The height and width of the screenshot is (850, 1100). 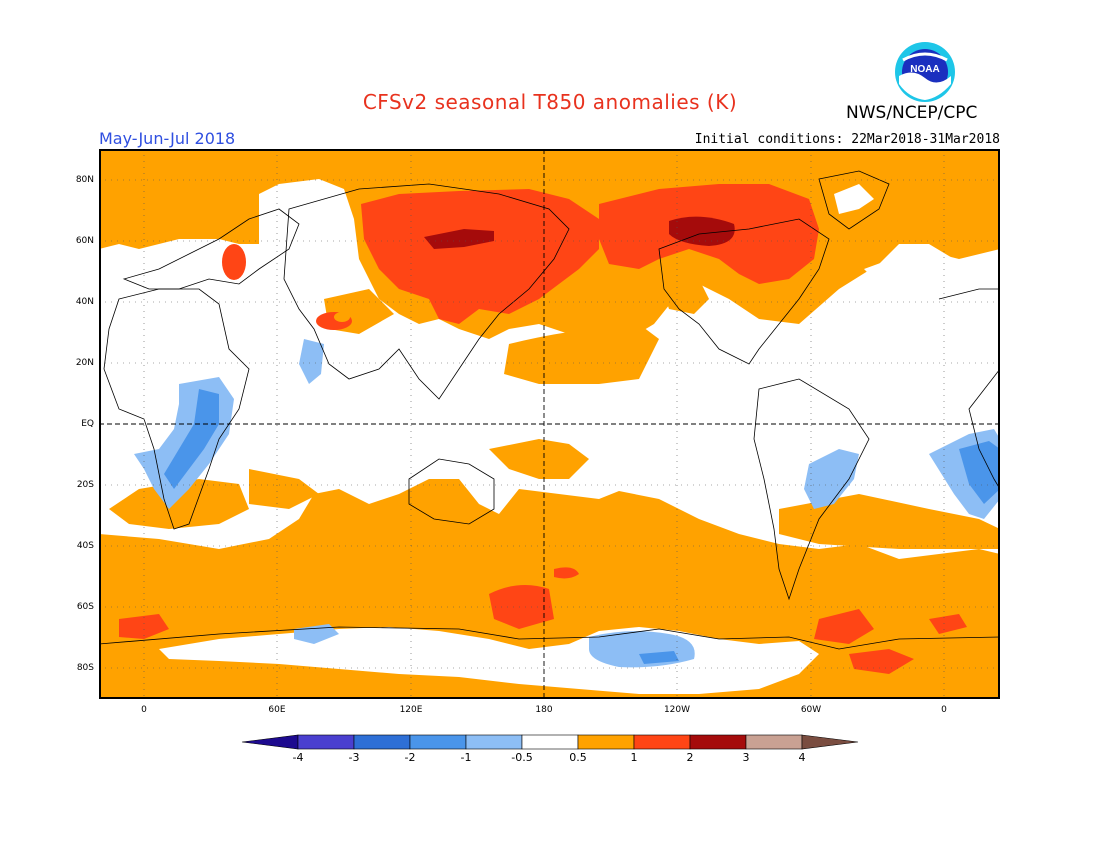 I want to click on noaa-logo-text: NOAA, so click(x=924, y=69).